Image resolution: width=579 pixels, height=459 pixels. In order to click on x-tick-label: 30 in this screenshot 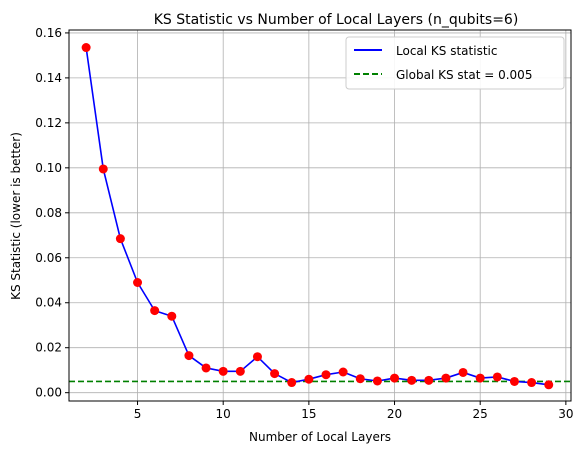, I will do `click(565, 414)`.